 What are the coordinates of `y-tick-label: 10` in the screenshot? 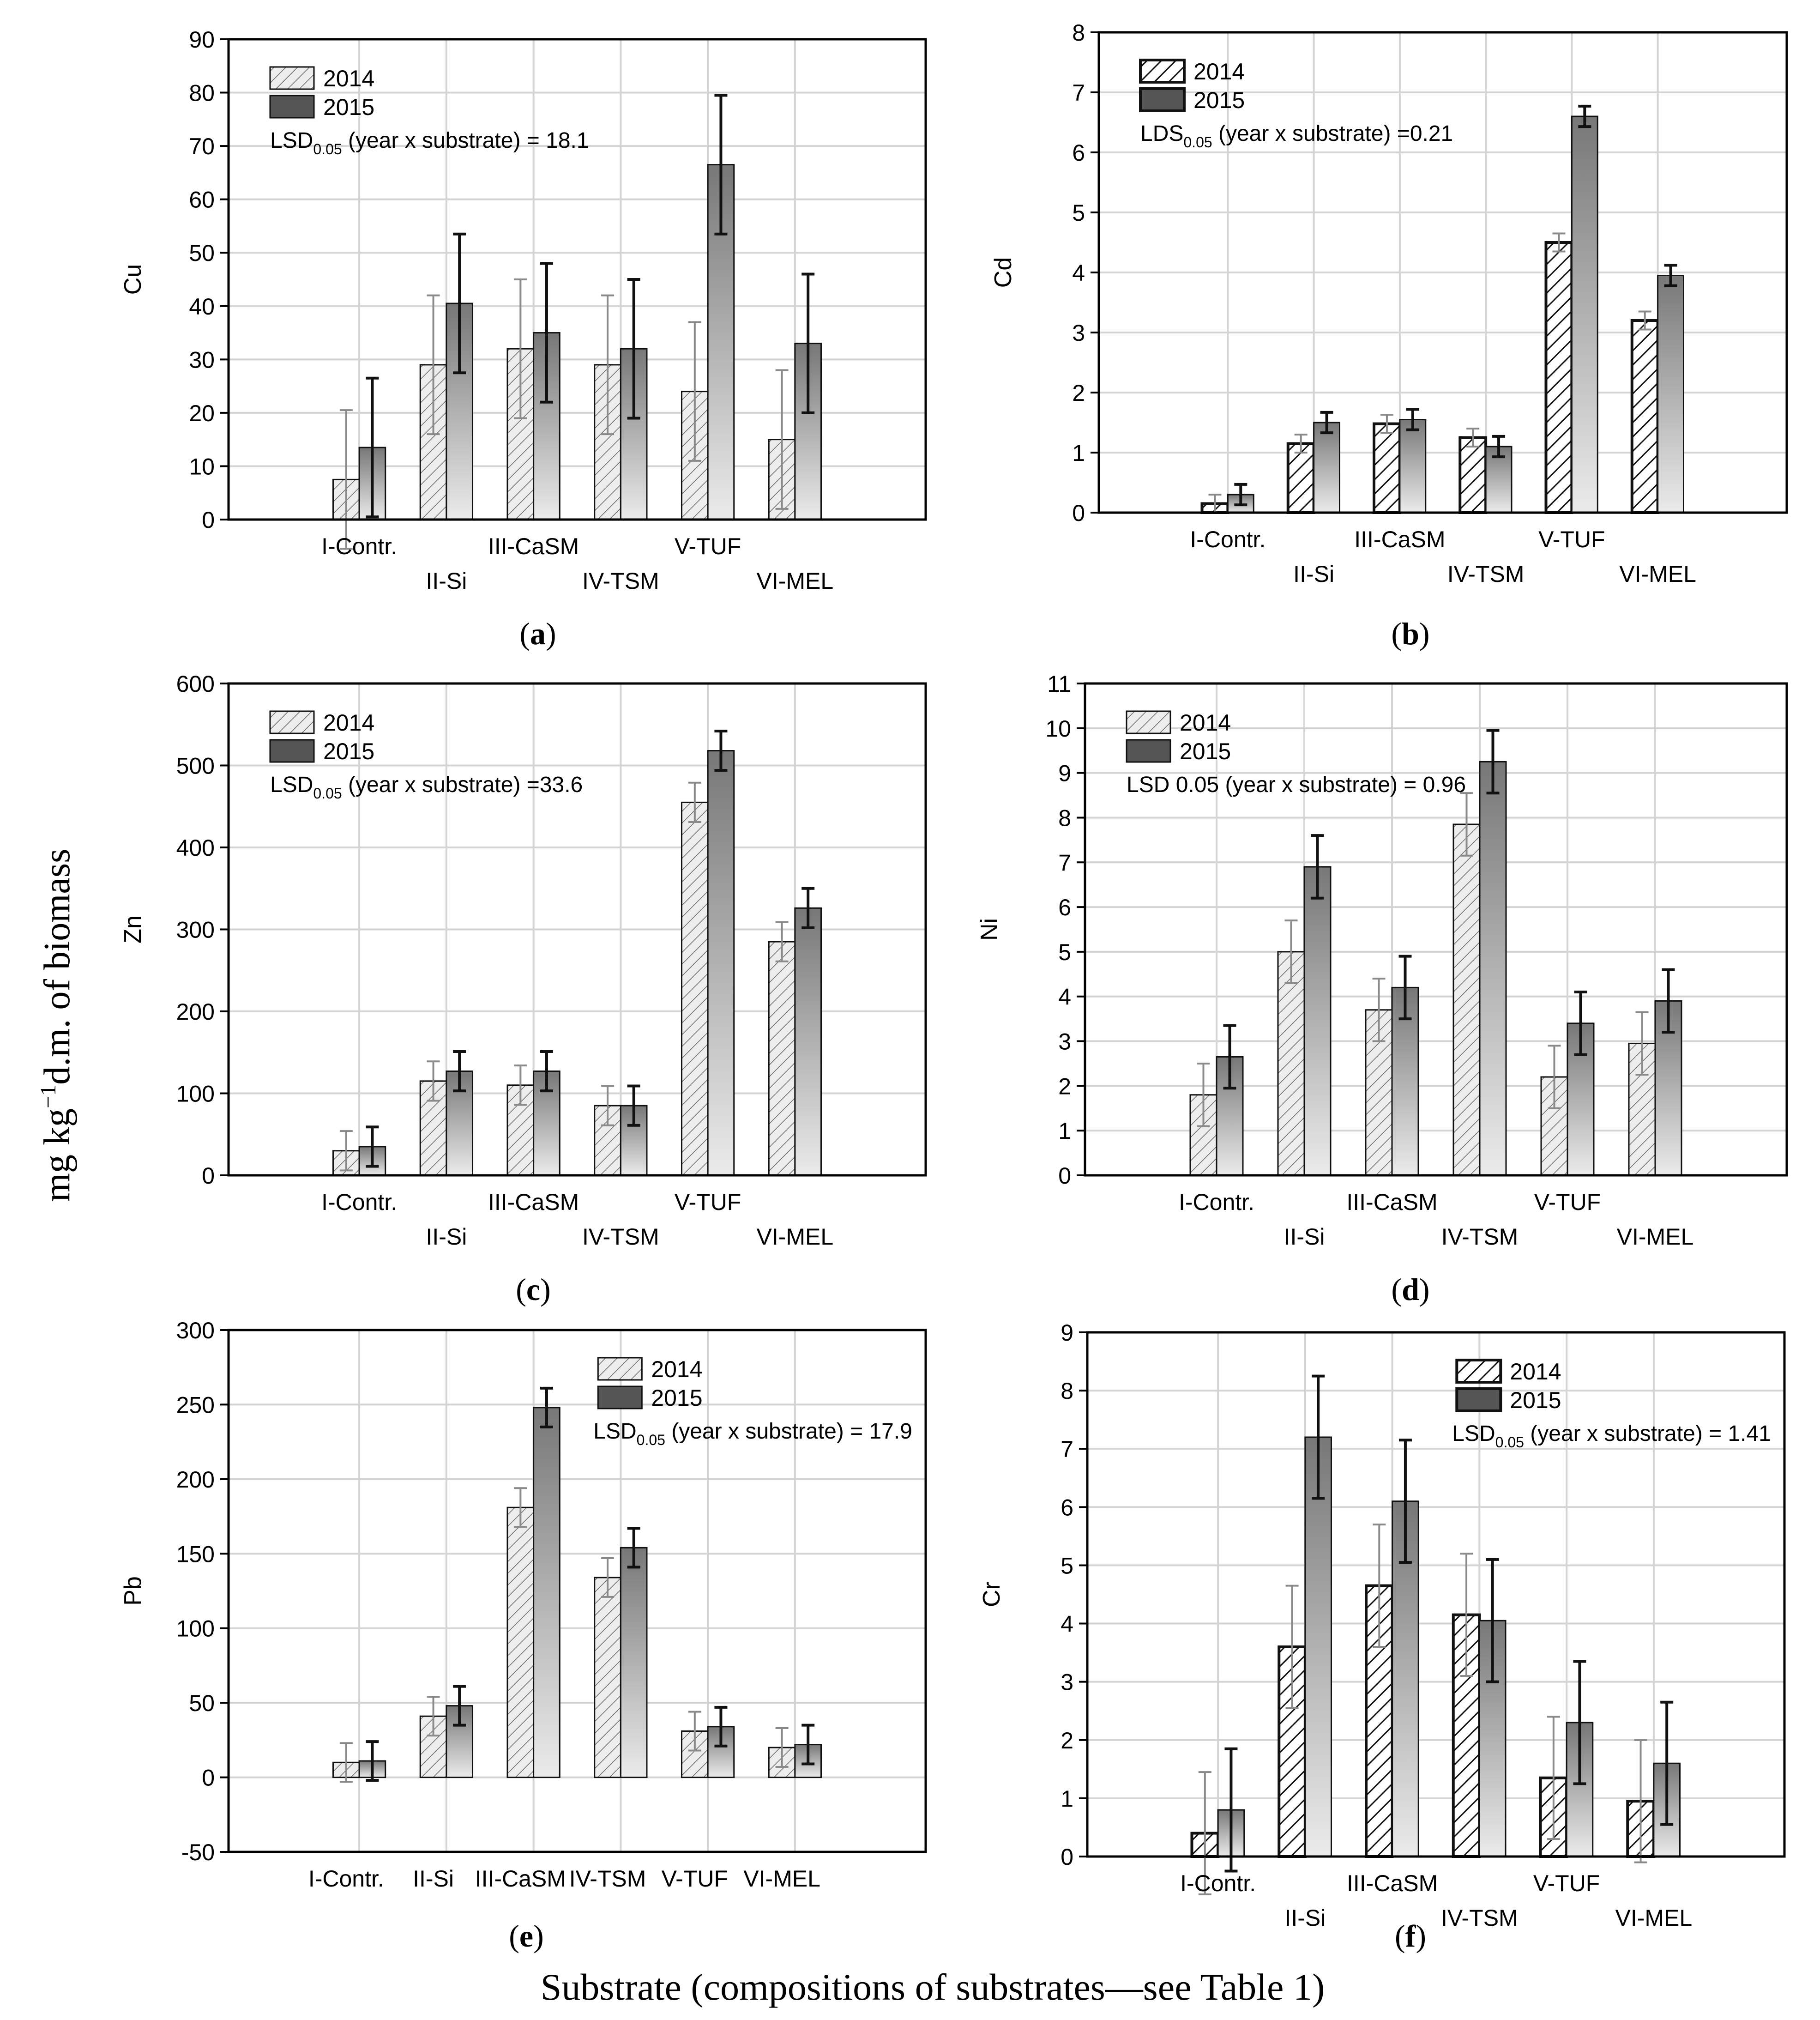 It's located at (1058, 729).